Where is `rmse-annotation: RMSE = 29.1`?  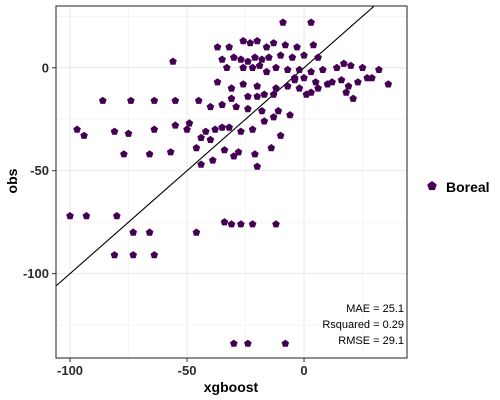 rmse-annotation: RMSE = 29.1 is located at coordinates (371, 341).